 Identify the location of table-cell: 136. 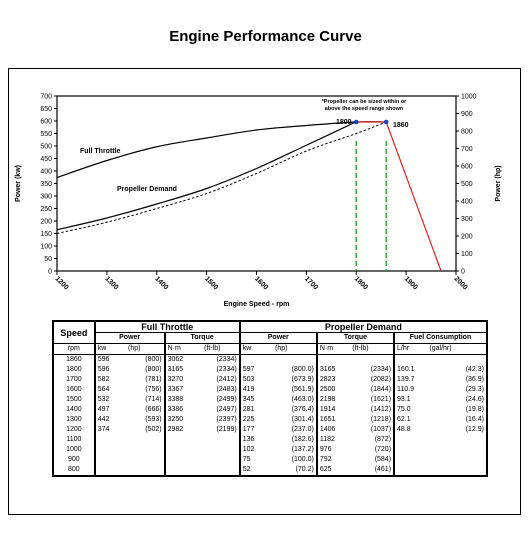
(256, 440).